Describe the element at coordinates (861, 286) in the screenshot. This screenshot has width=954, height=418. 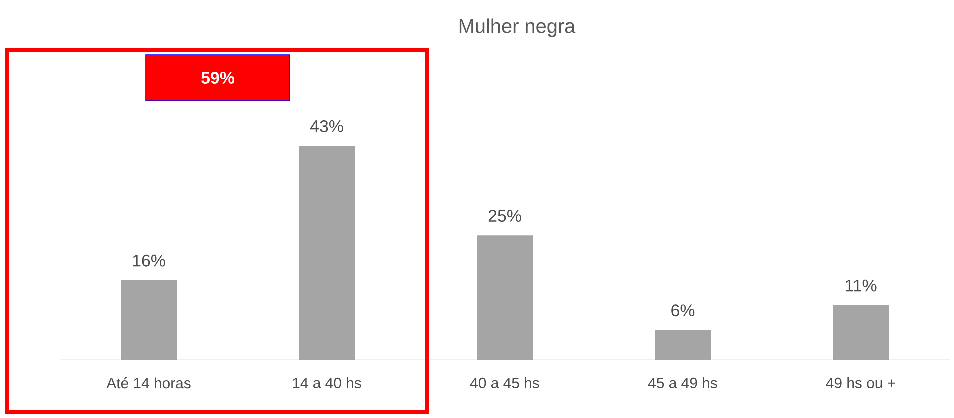
I see `data-label: 11%` at that location.